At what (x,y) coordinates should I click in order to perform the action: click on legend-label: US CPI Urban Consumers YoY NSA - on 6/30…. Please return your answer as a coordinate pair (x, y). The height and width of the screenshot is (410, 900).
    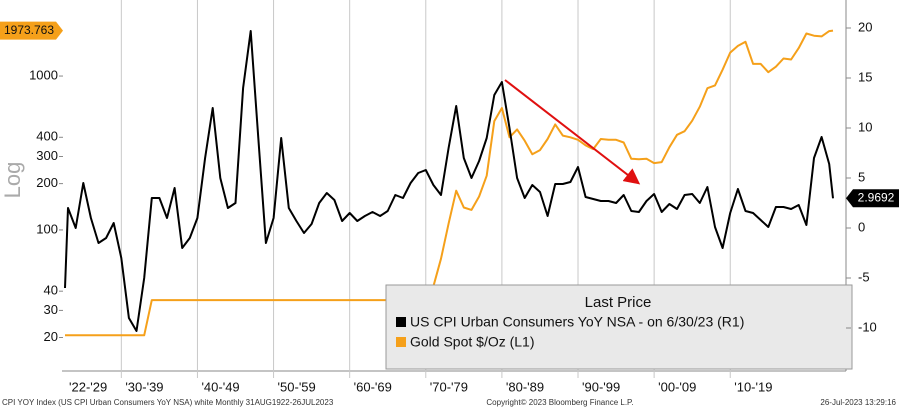
    Looking at the image, I should click on (577, 322).